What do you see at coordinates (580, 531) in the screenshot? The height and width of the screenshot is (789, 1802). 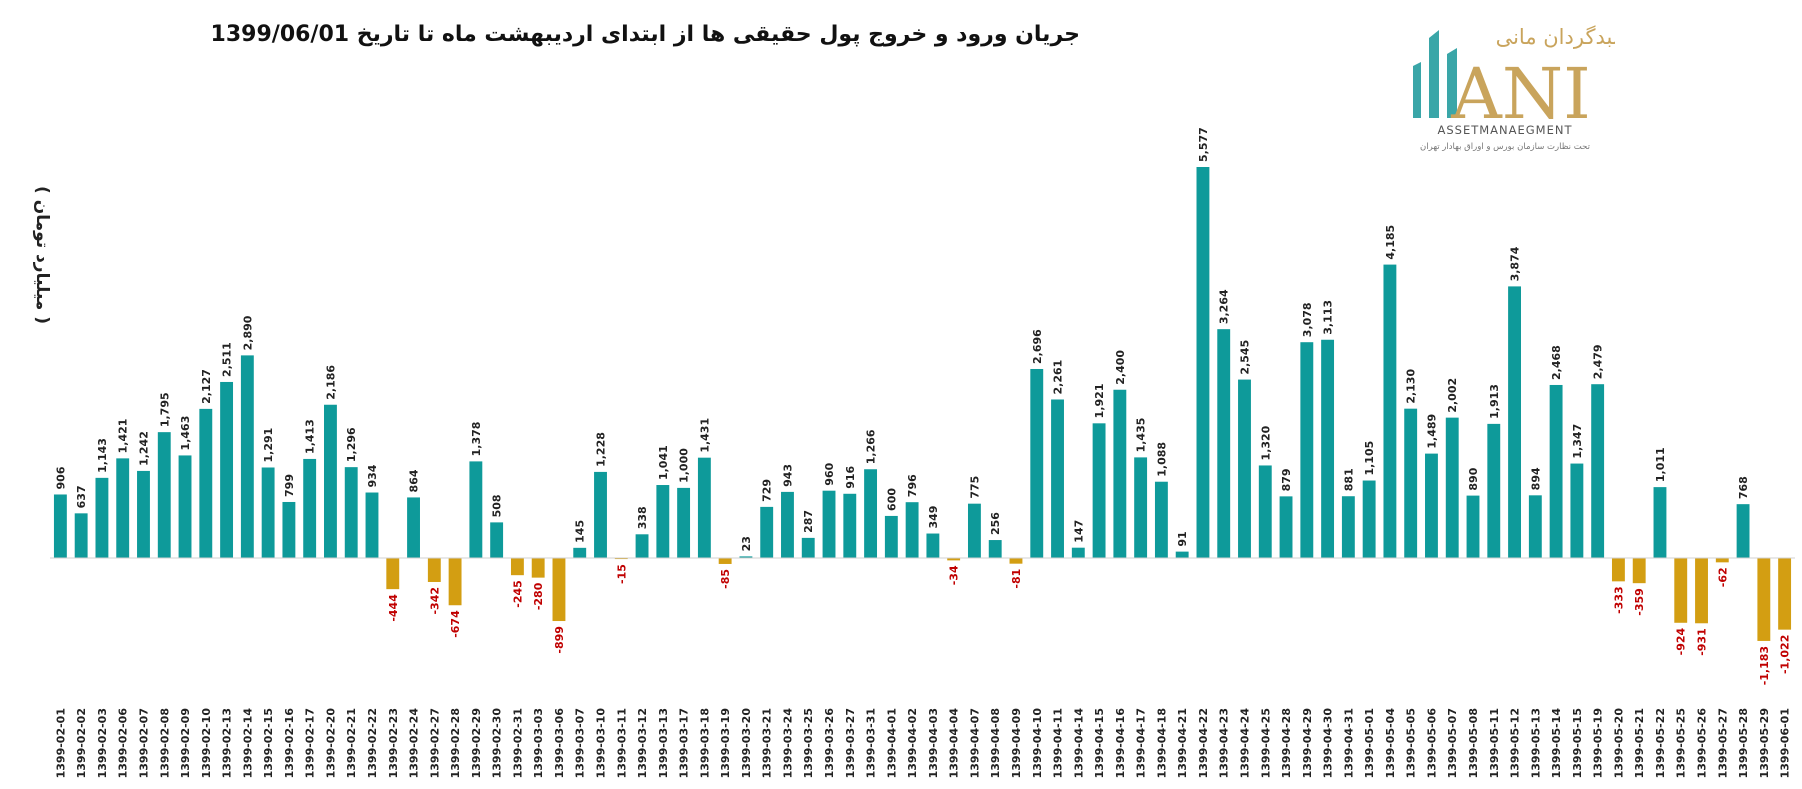 I see `data-label: 145` at bounding box center [580, 531].